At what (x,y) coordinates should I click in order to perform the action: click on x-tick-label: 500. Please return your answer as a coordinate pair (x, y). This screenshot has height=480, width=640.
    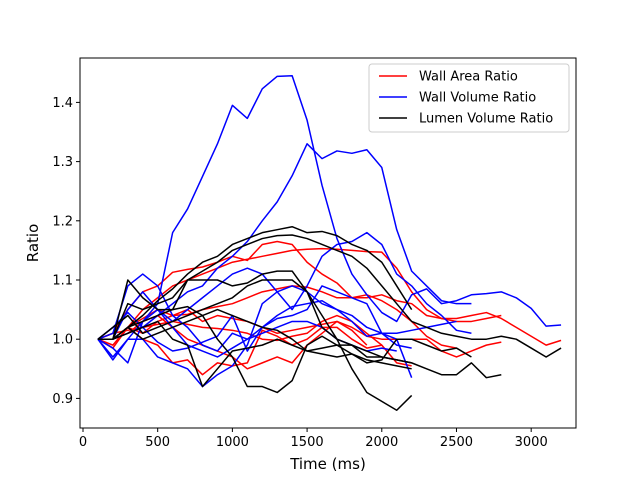
    Looking at the image, I should click on (157, 442).